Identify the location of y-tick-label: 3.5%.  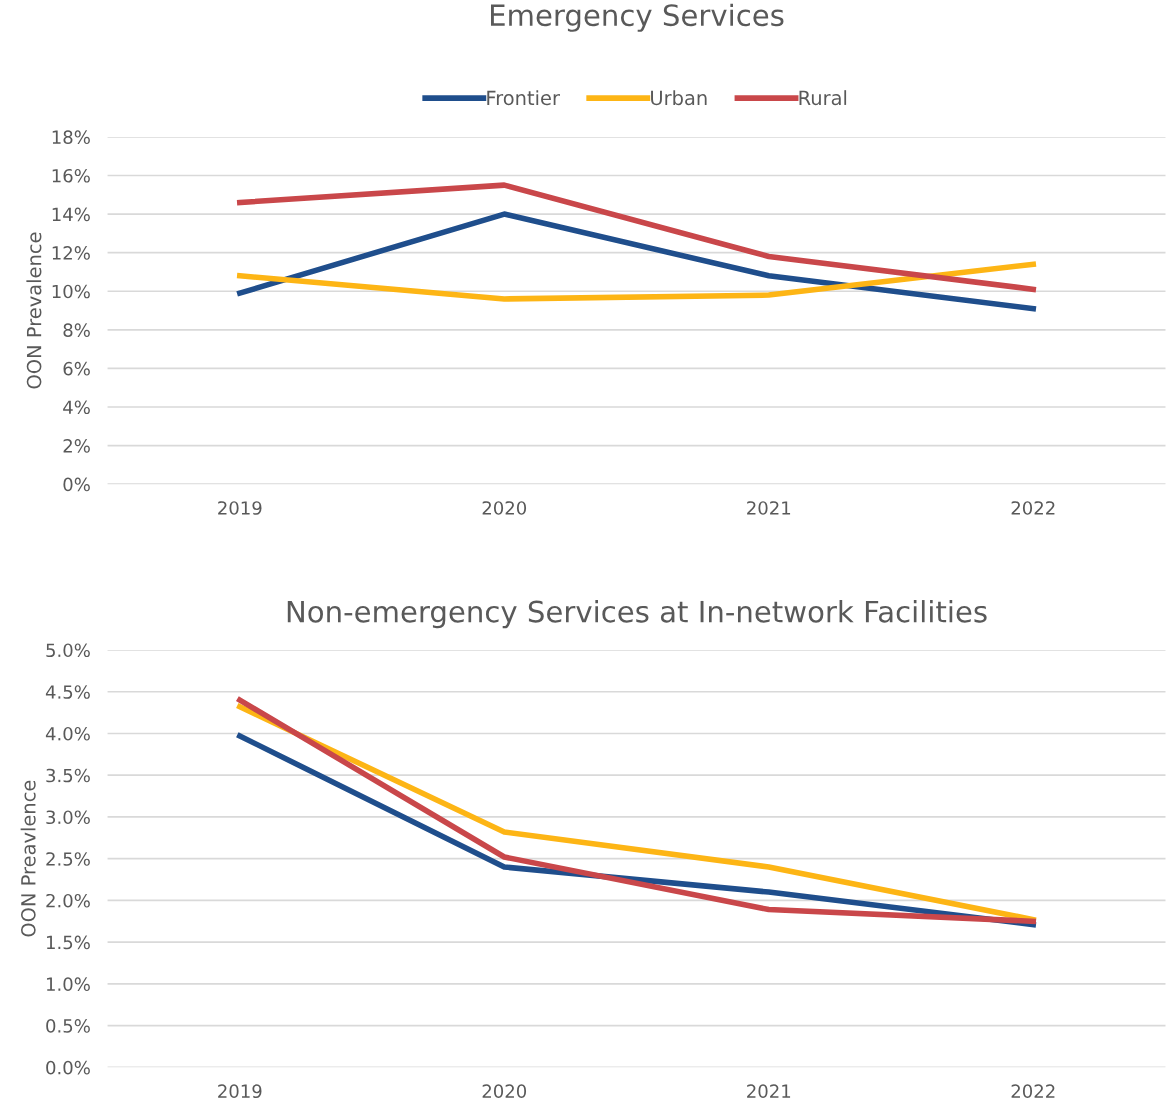
(68, 775).